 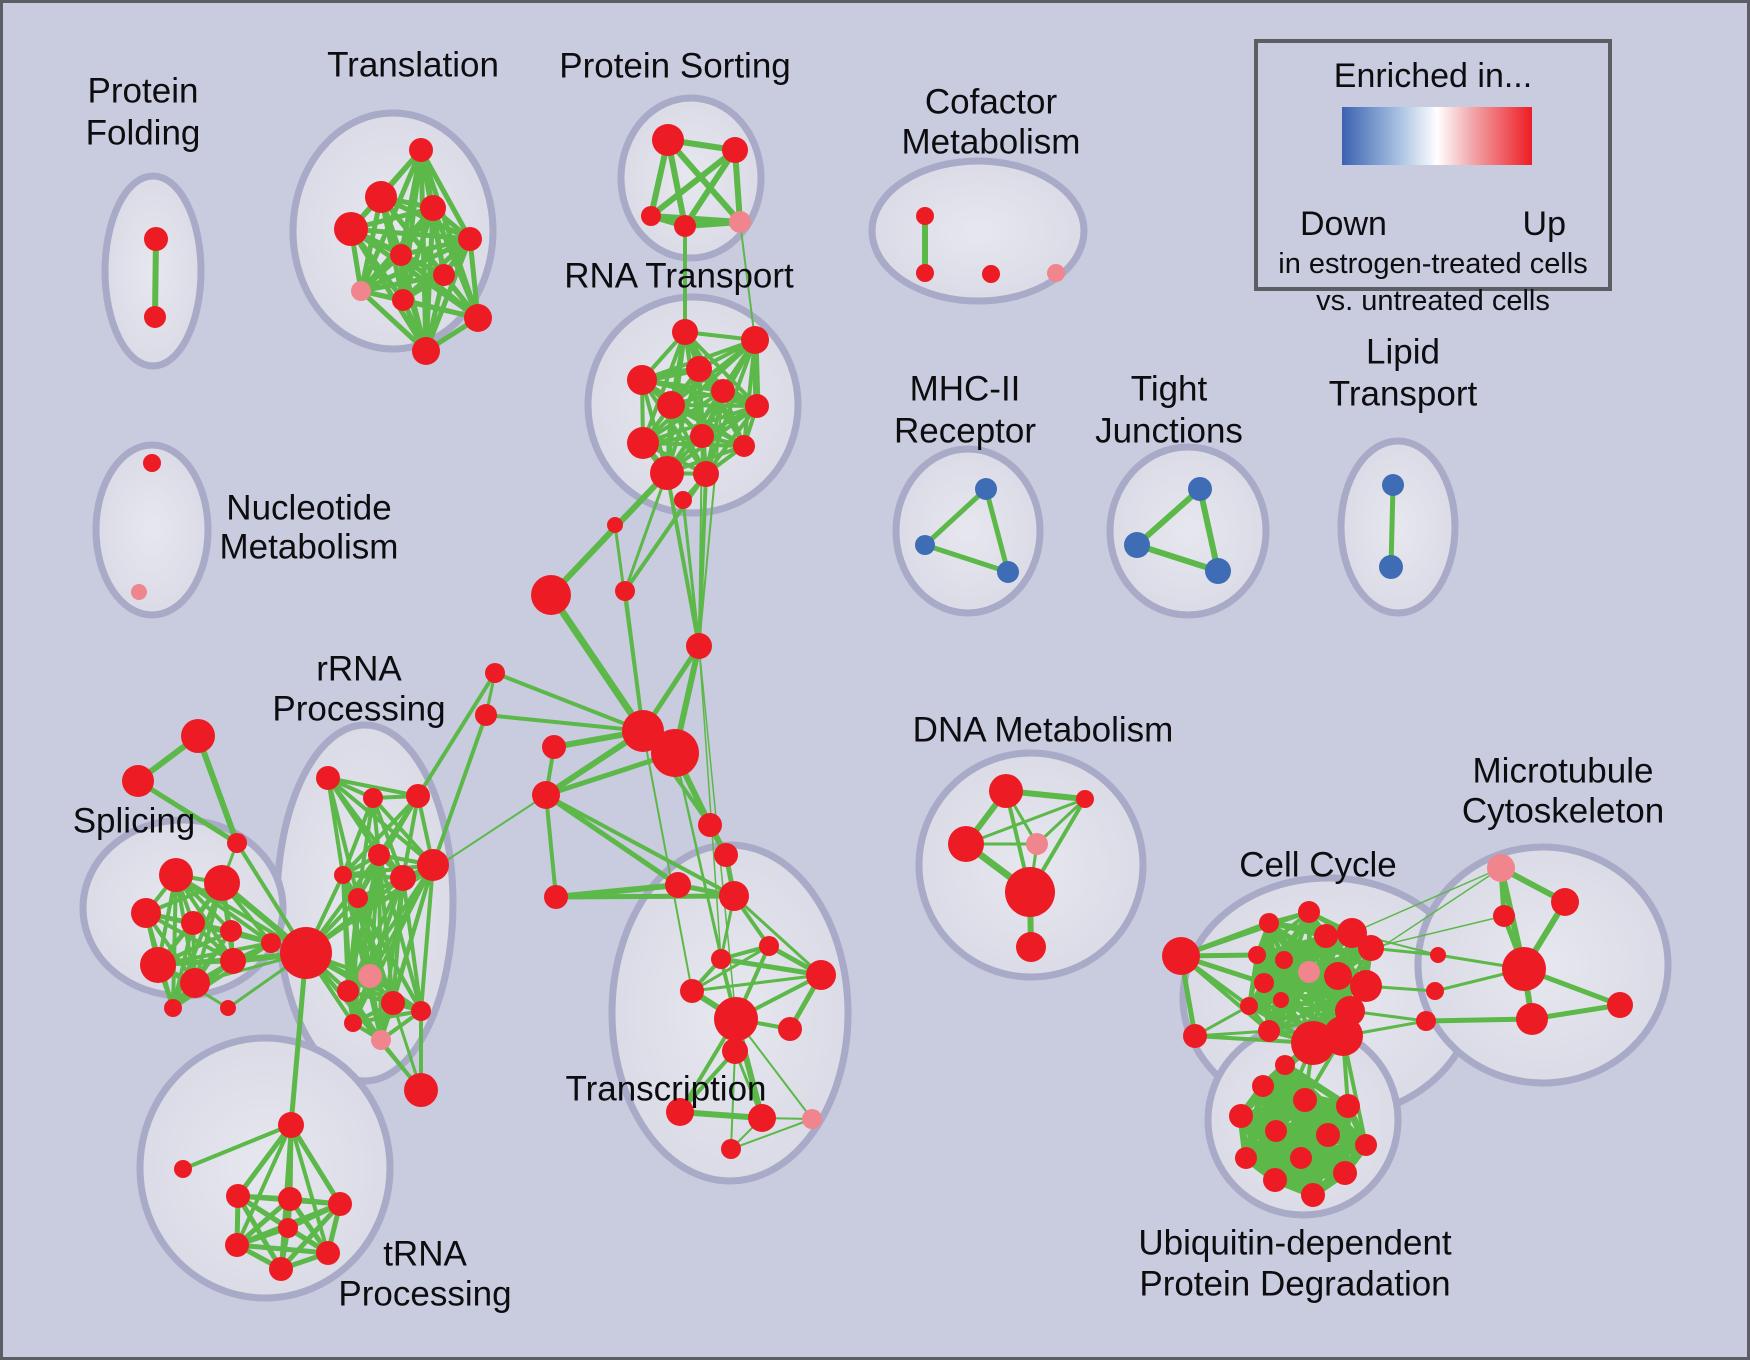 I want to click on cluster-label-microtubule-cytoskeleton: Cytoskeleton, so click(x=1563, y=811).